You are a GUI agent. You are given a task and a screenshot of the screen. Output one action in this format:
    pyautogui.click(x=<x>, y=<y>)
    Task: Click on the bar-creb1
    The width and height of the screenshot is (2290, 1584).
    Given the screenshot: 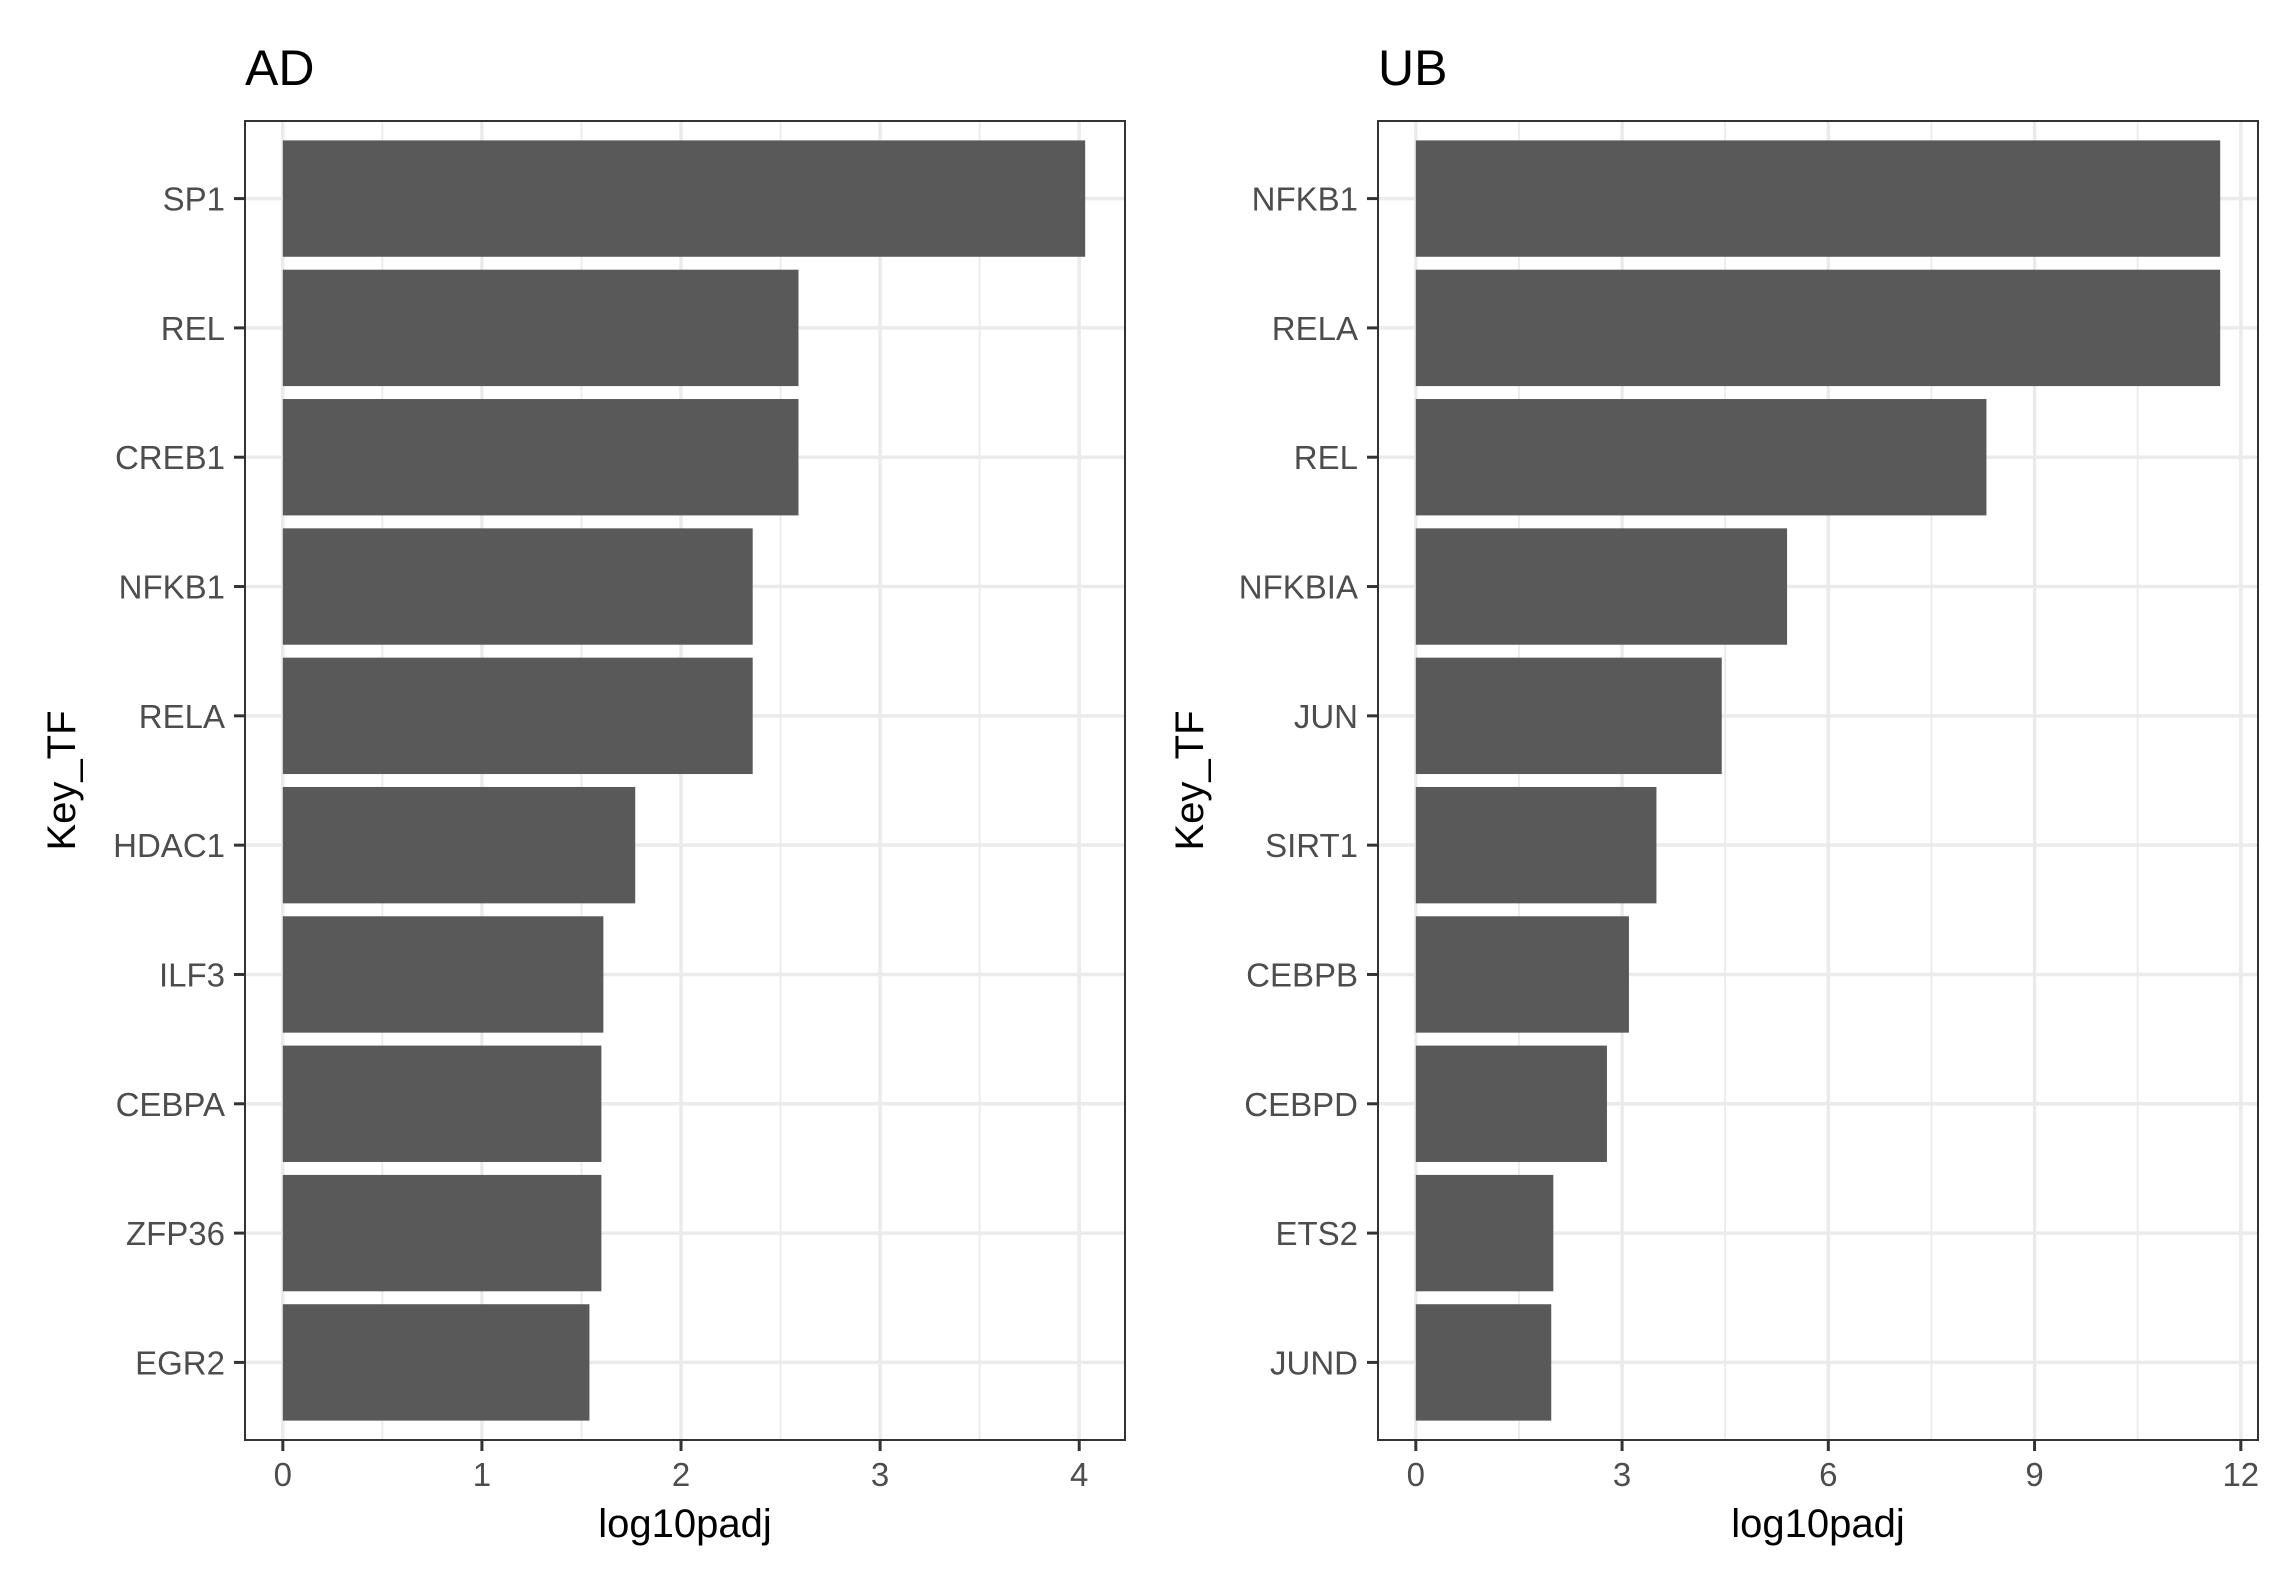 What is the action you would take?
    pyautogui.click(x=540, y=457)
    